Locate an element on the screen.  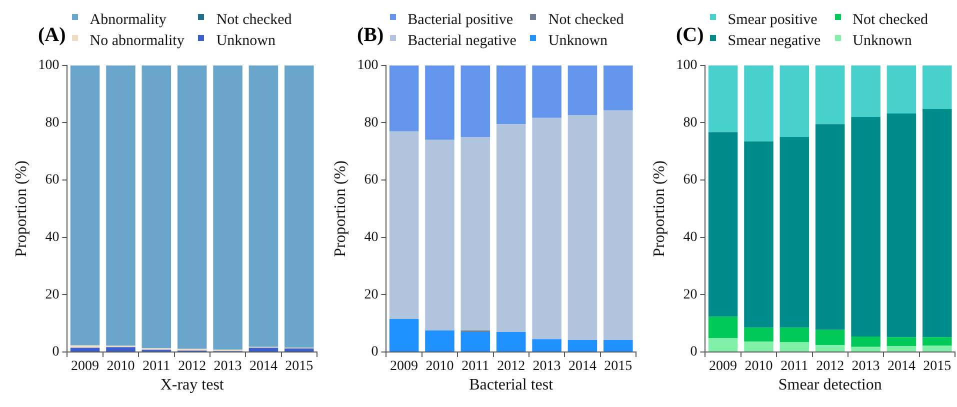
x-tick-label: 2013 is located at coordinates (228, 366).